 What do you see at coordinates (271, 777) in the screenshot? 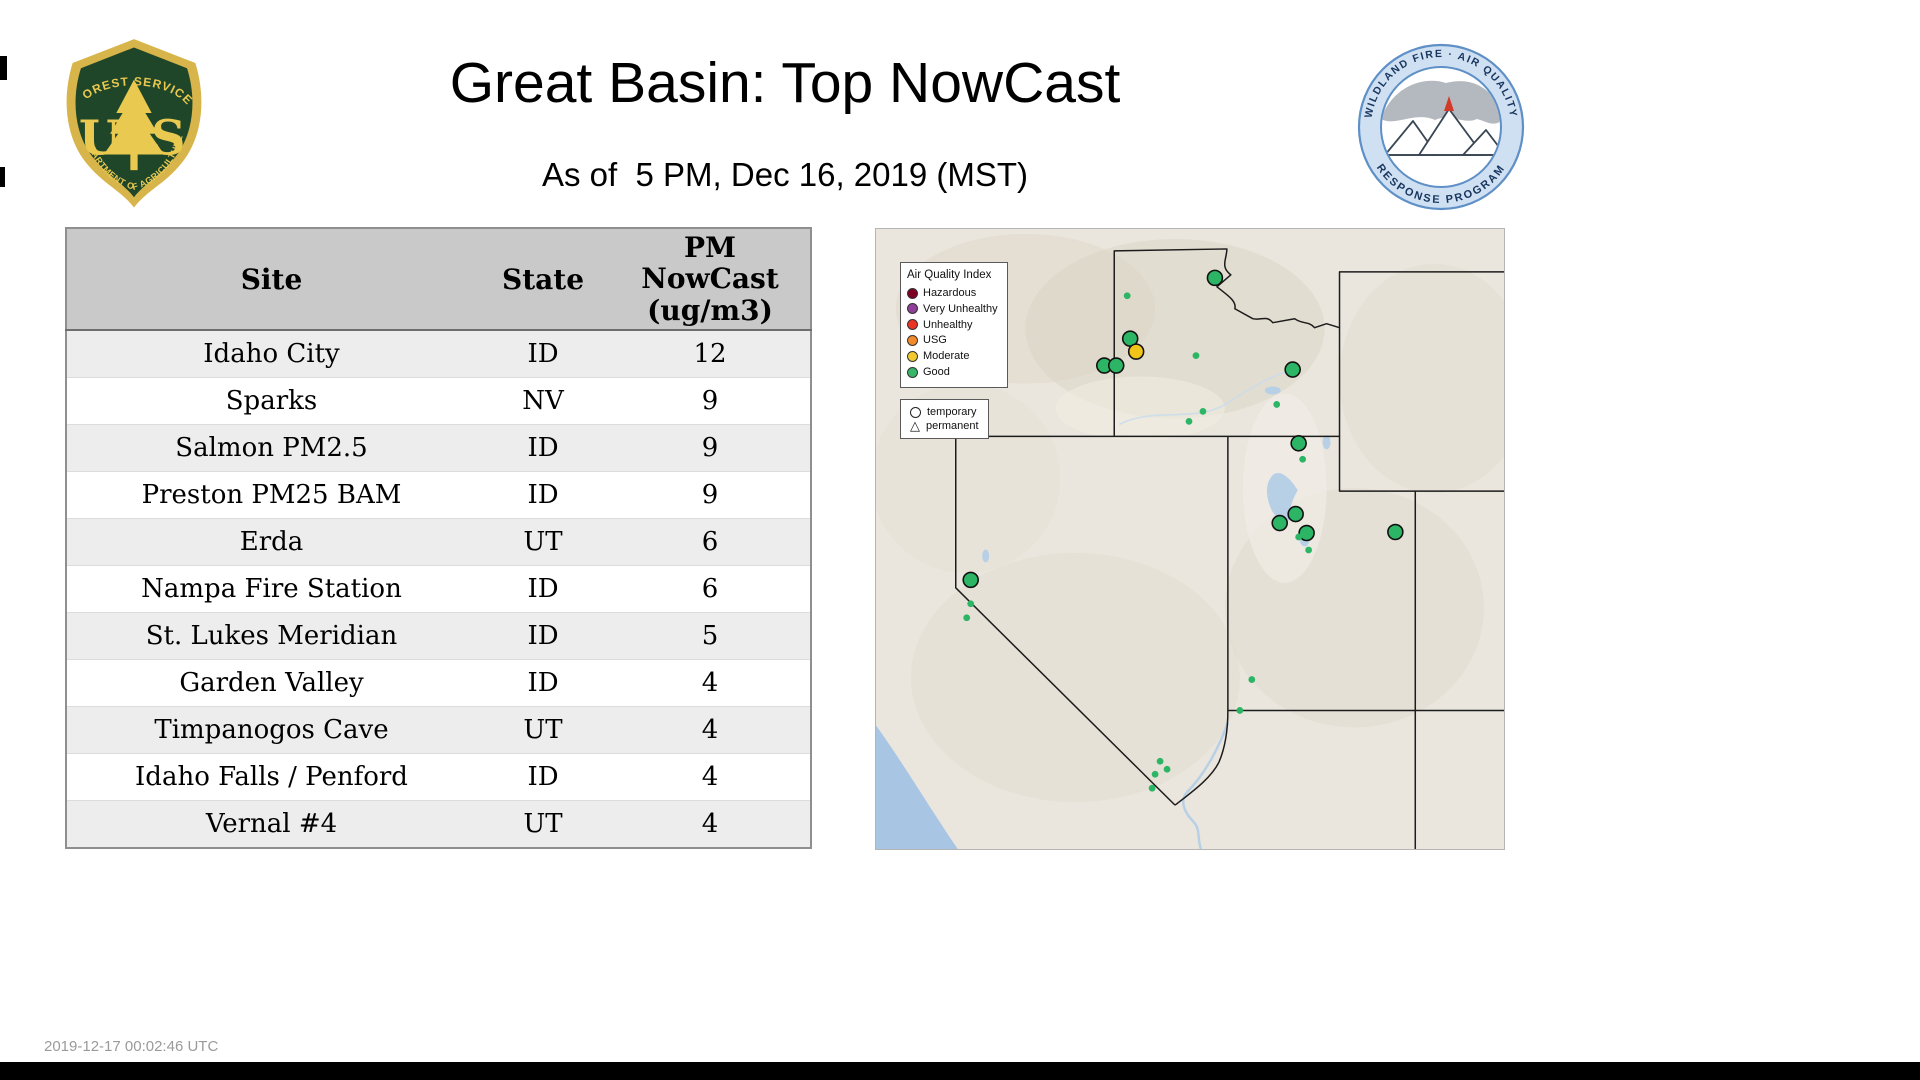
I see `site-cell: Idaho Falls / Penford` at bounding box center [271, 777].